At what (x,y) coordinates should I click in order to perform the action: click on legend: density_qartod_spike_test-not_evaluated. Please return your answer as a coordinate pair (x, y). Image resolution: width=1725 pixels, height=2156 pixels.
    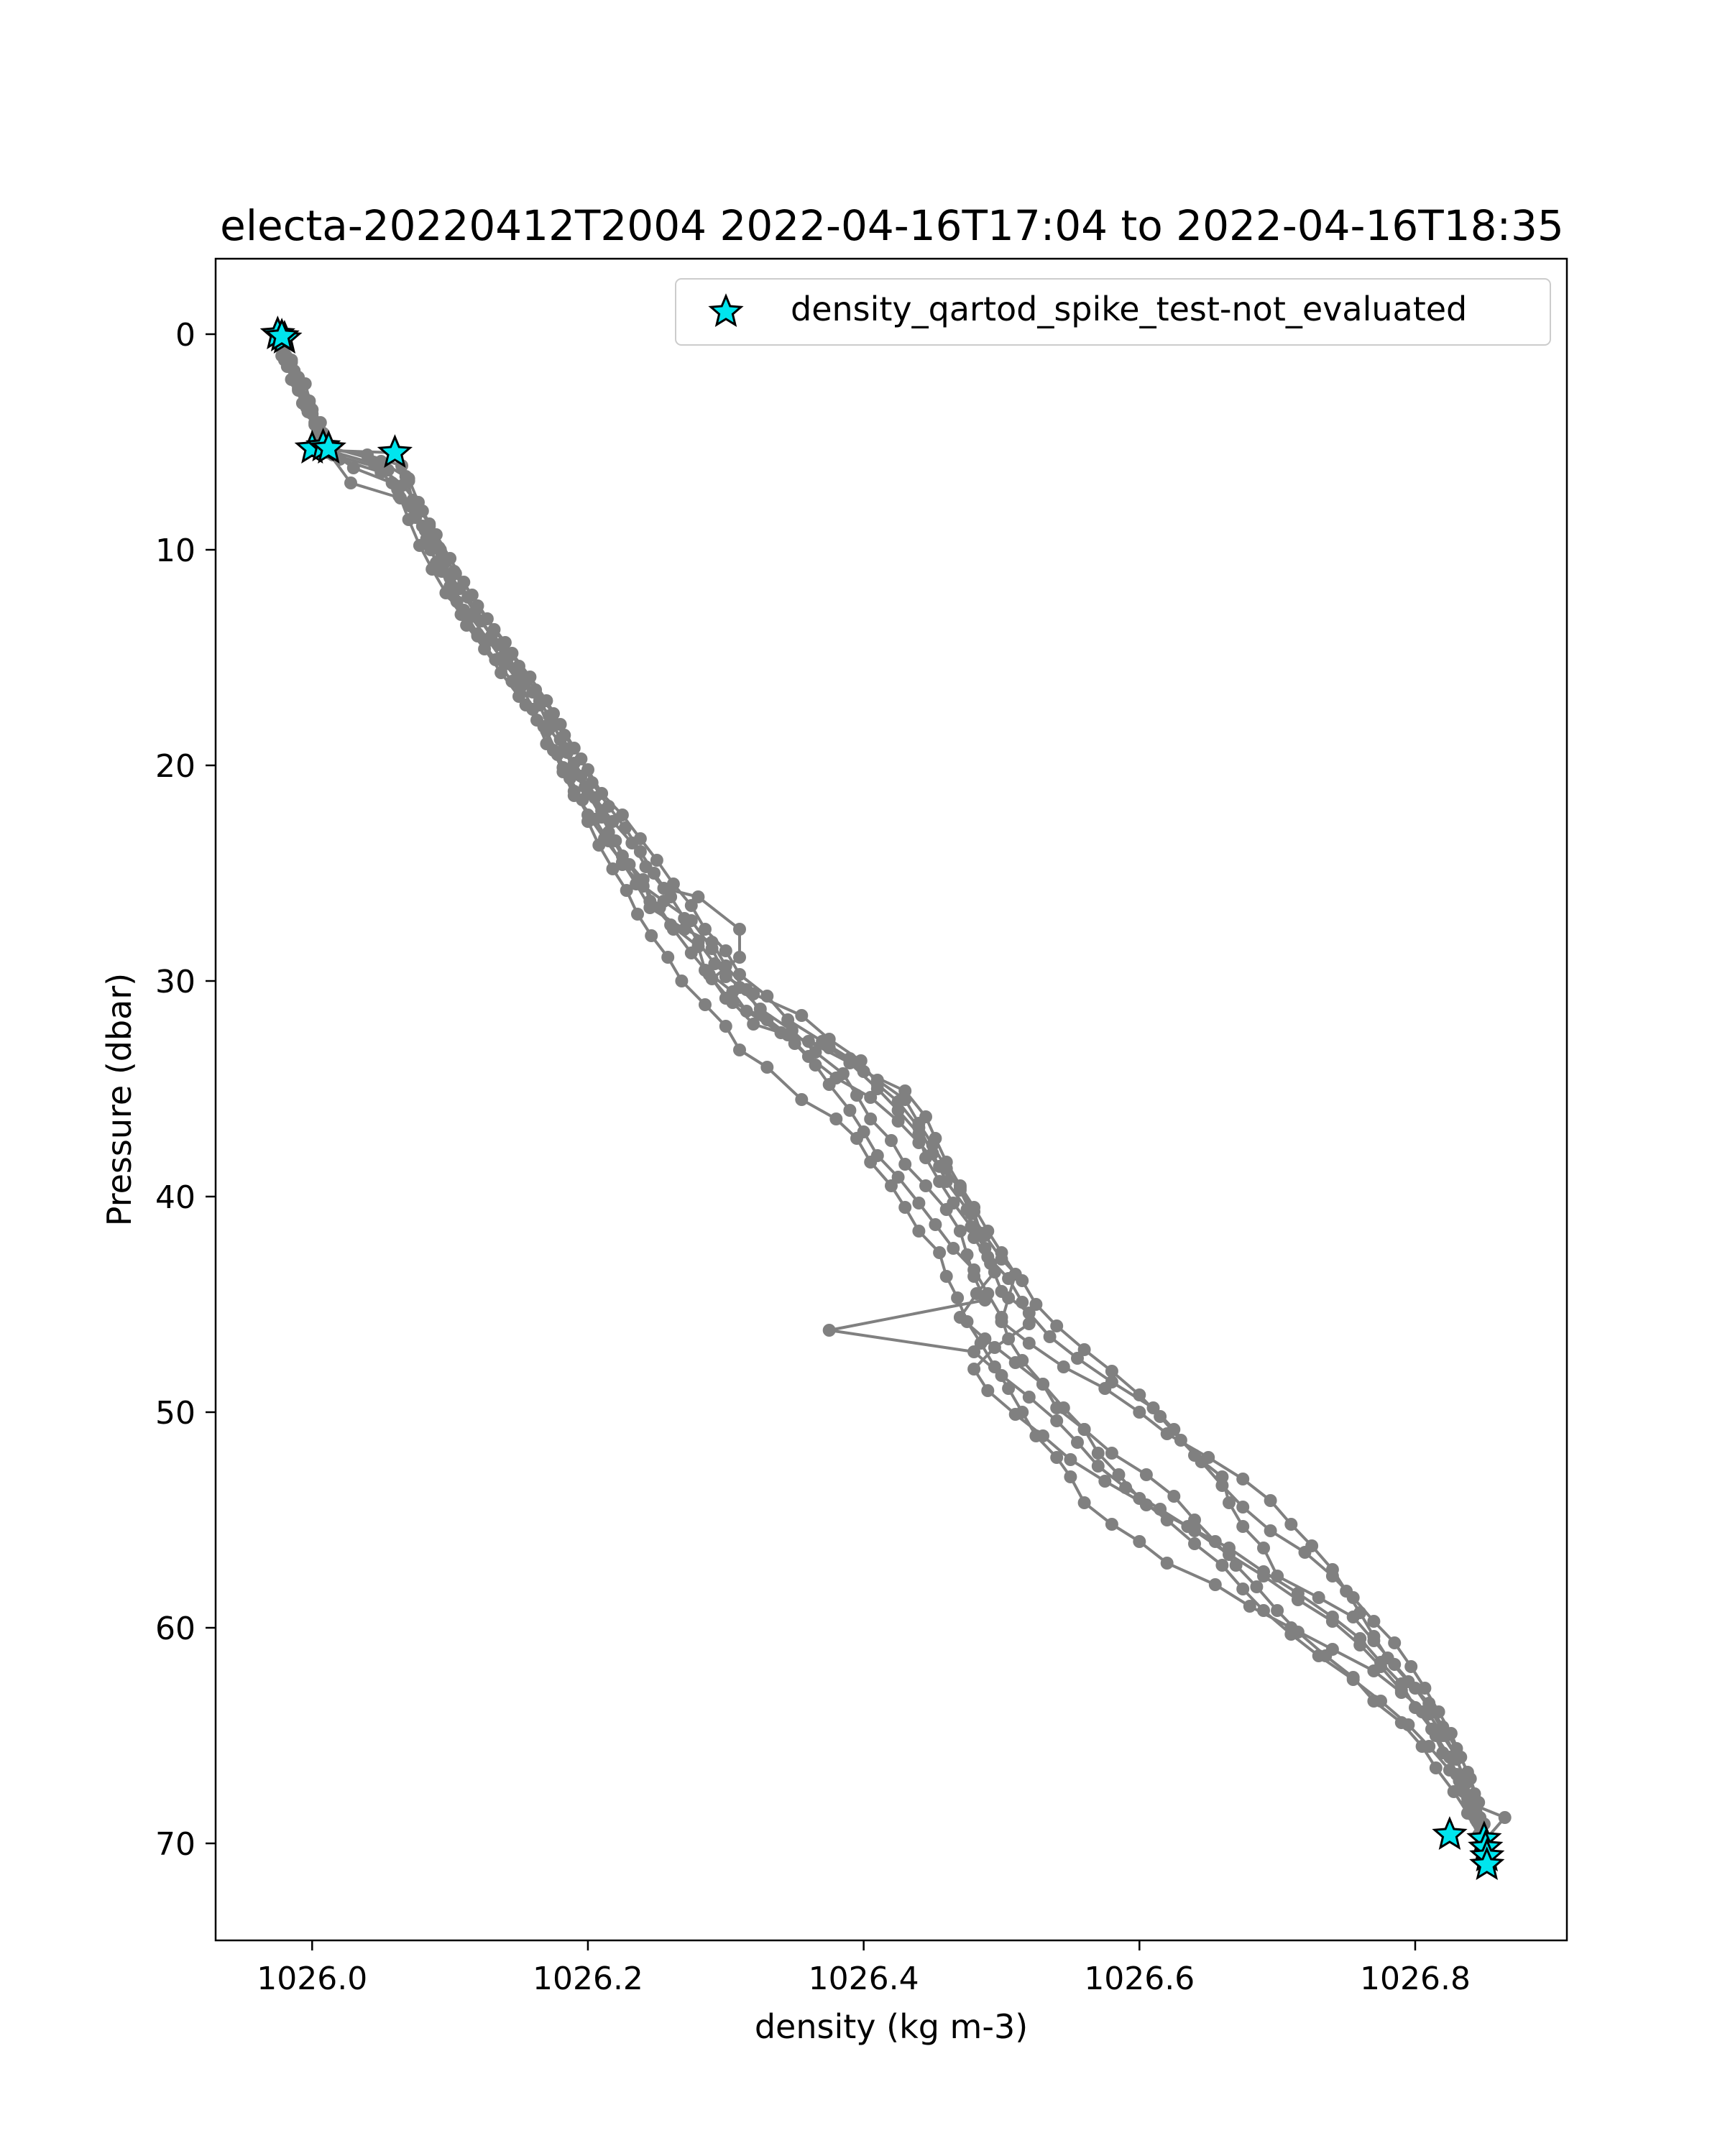
    Looking at the image, I should click on (1113, 312).